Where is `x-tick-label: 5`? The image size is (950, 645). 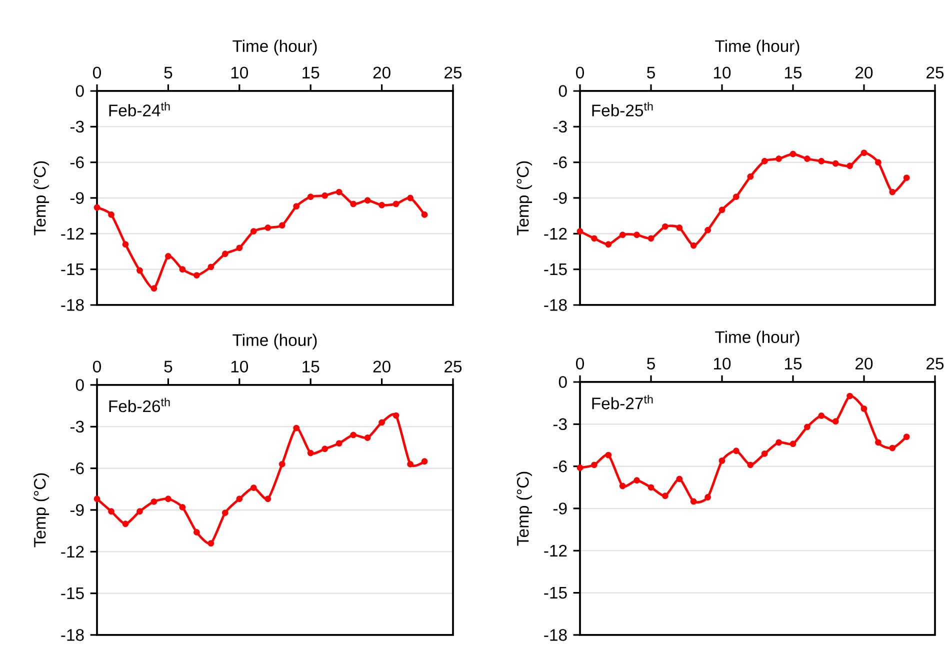 x-tick-label: 5 is located at coordinates (651, 72).